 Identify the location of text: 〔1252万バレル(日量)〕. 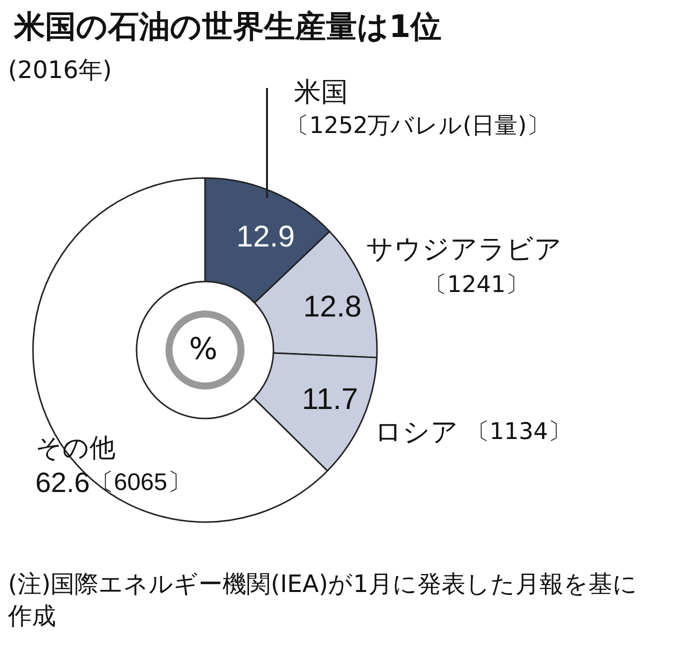
(418, 127).